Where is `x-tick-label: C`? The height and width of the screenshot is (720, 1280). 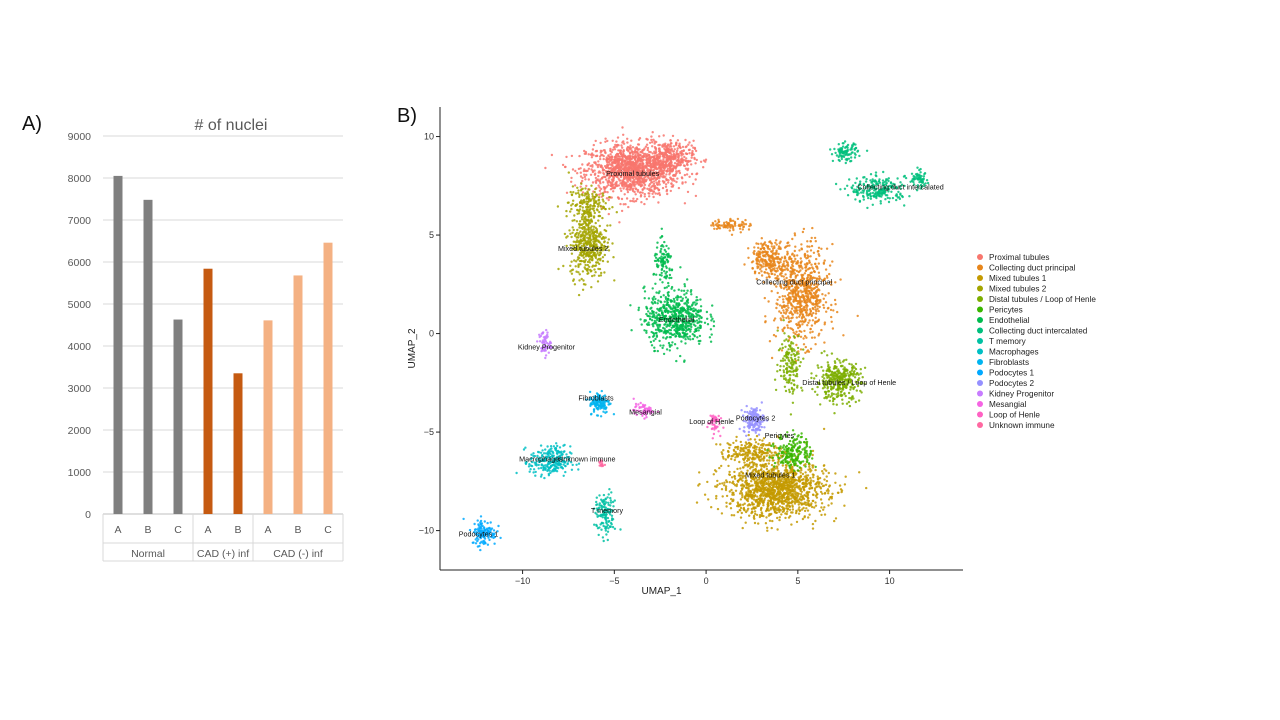 x-tick-label: C is located at coordinates (178, 530).